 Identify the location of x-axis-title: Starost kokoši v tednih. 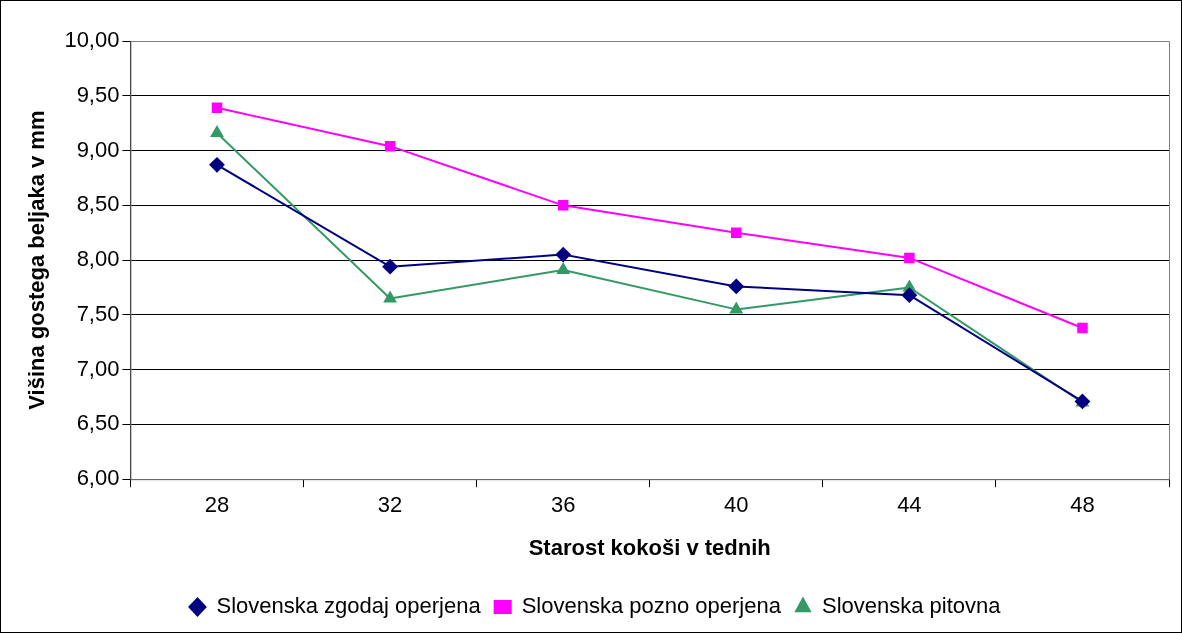
(649, 547).